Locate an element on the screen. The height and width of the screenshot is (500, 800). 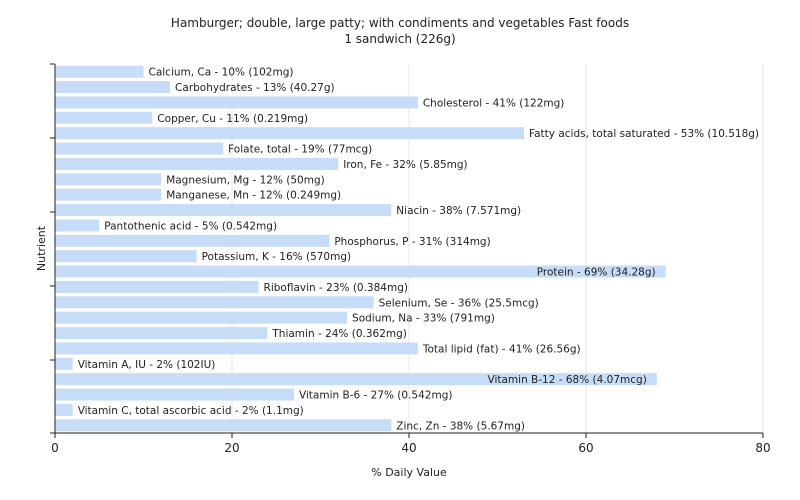
x-tick-label: 0 is located at coordinates (55, 448).